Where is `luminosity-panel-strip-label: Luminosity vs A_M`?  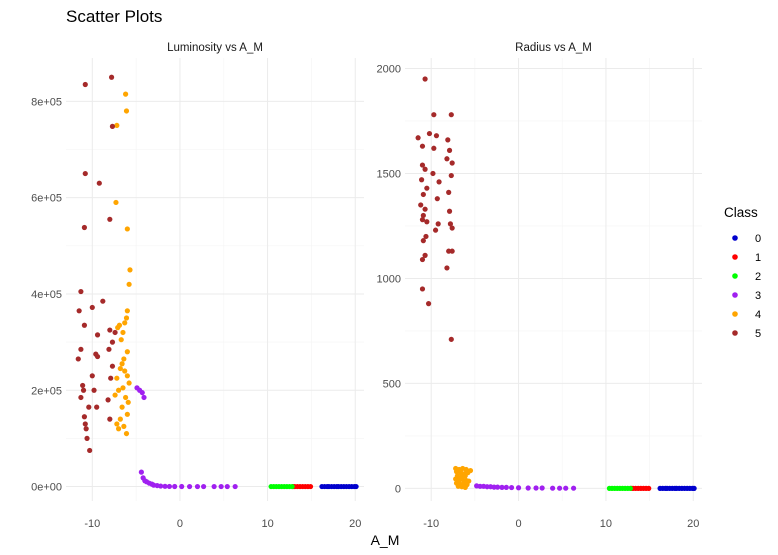 luminosity-panel-strip-label: Luminosity vs A_M is located at coordinates (215, 48).